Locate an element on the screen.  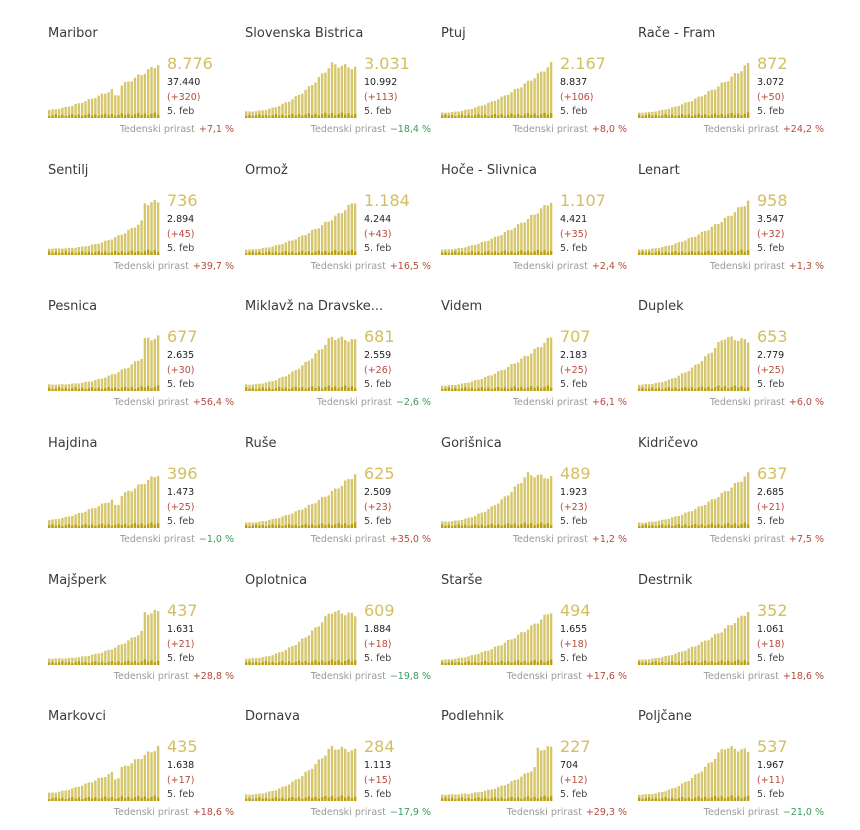
municipality-name: Dornava is located at coordinates (272, 716).